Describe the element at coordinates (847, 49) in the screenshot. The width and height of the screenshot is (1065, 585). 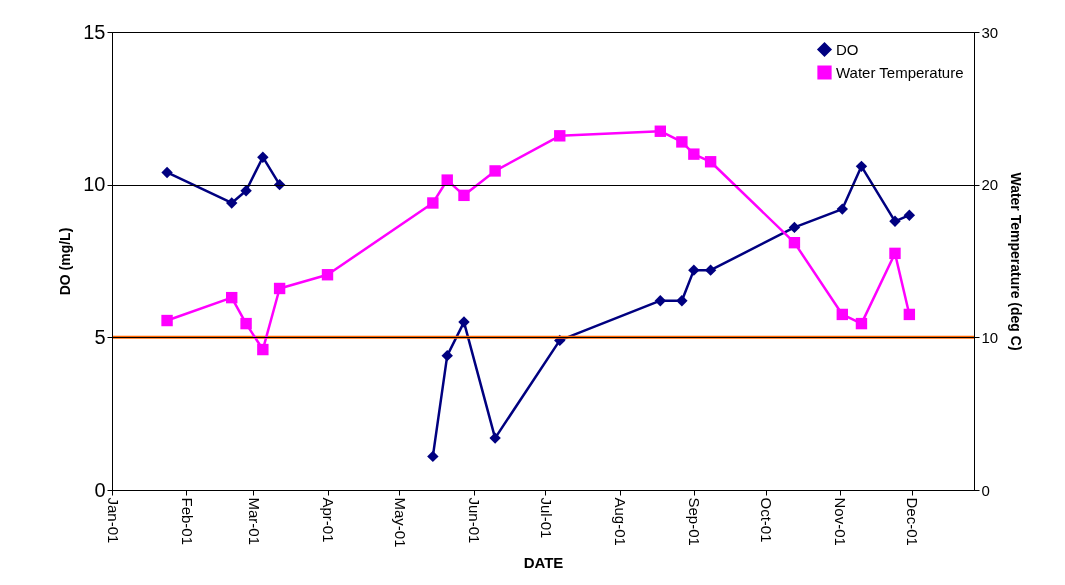
I see `legend-label: DO` at that location.